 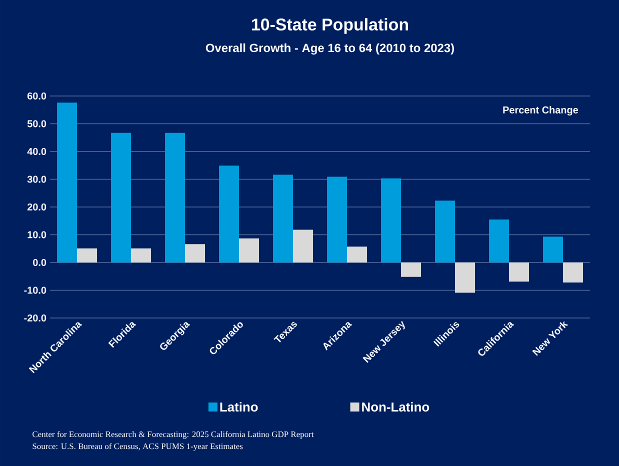 What do you see at coordinates (330, 26) in the screenshot?
I see `chart-title: 10-State Population` at bounding box center [330, 26].